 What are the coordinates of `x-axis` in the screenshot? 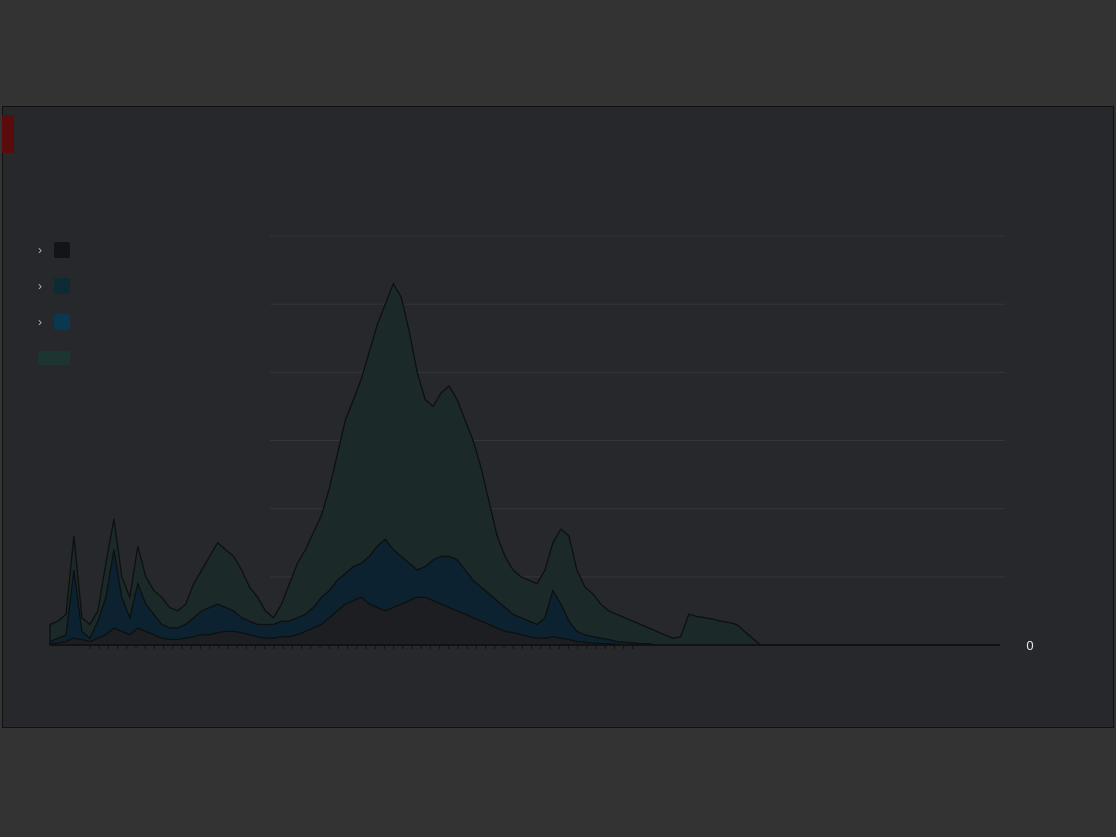 It's located at (525, 646).